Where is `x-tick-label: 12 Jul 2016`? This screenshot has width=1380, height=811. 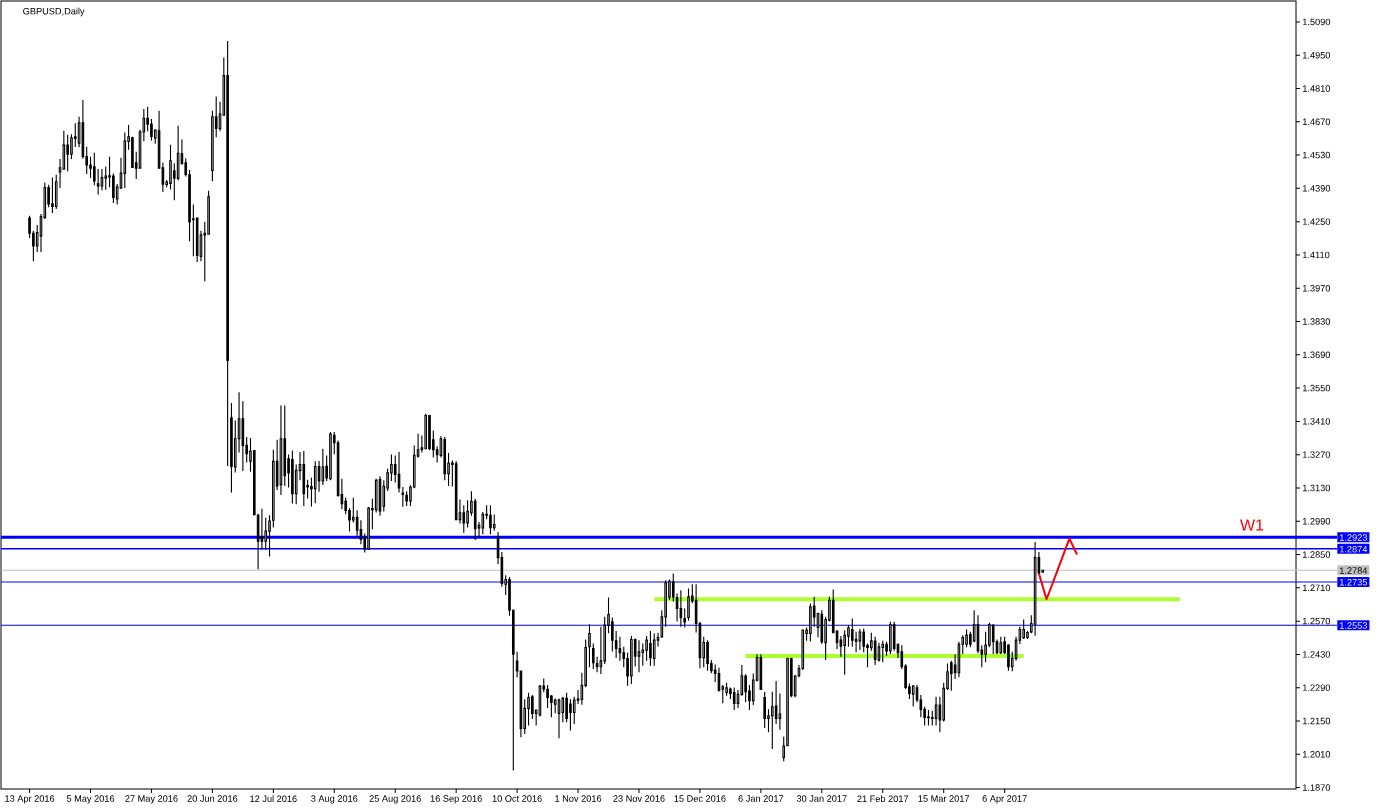
x-tick-label: 12 Jul 2016 is located at coordinates (273, 799).